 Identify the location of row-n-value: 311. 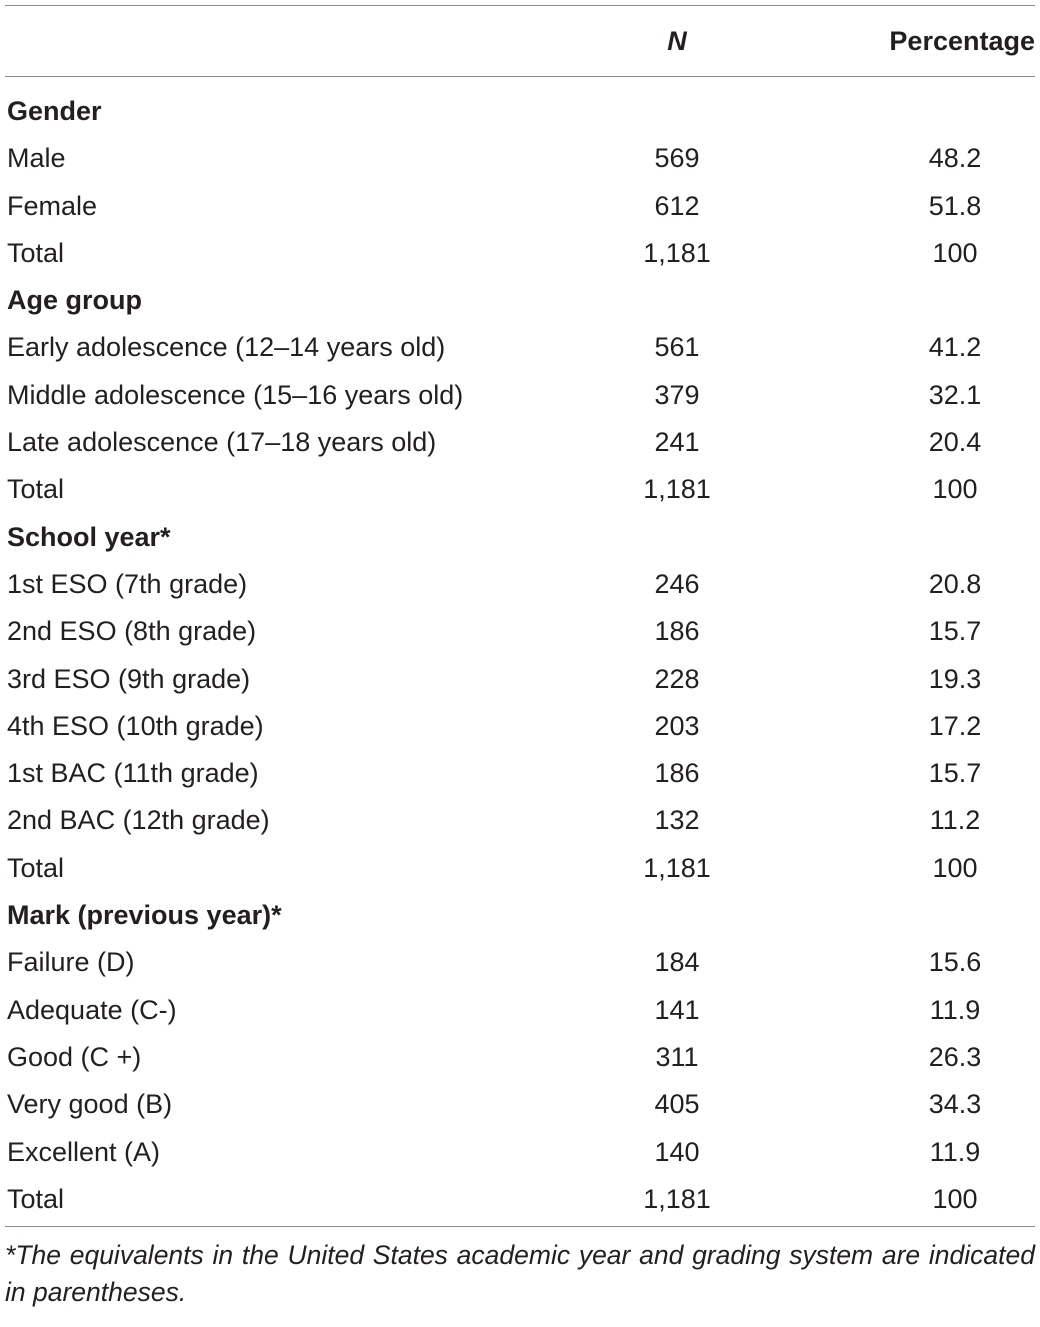
(677, 1056).